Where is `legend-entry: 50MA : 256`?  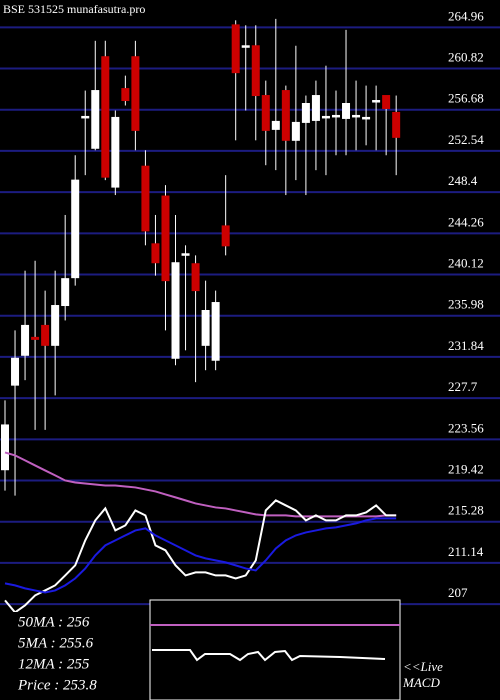
legend-entry: 50MA : 256 is located at coordinates (54, 622).